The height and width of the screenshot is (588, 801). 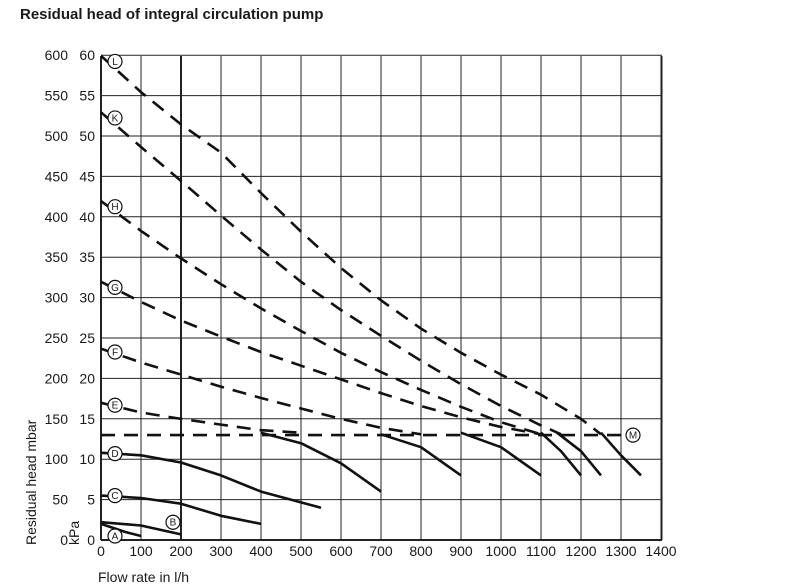 What do you see at coordinates (221, 551) in the screenshot?
I see `x-tick-label: 300` at bounding box center [221, 551].